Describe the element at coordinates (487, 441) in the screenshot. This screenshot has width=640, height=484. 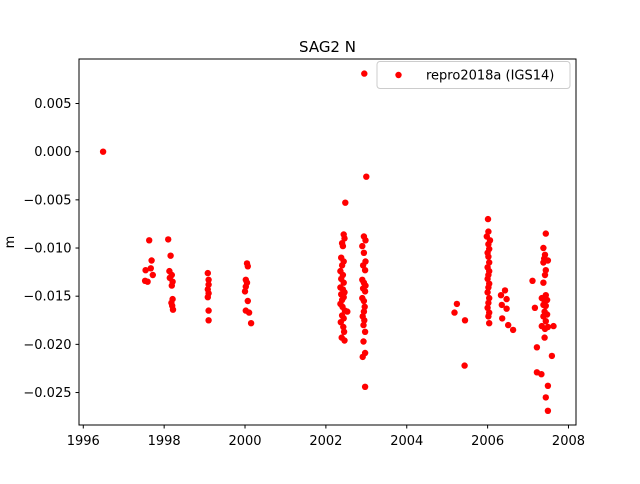
I see `x-tick-label: 2006` at that location.